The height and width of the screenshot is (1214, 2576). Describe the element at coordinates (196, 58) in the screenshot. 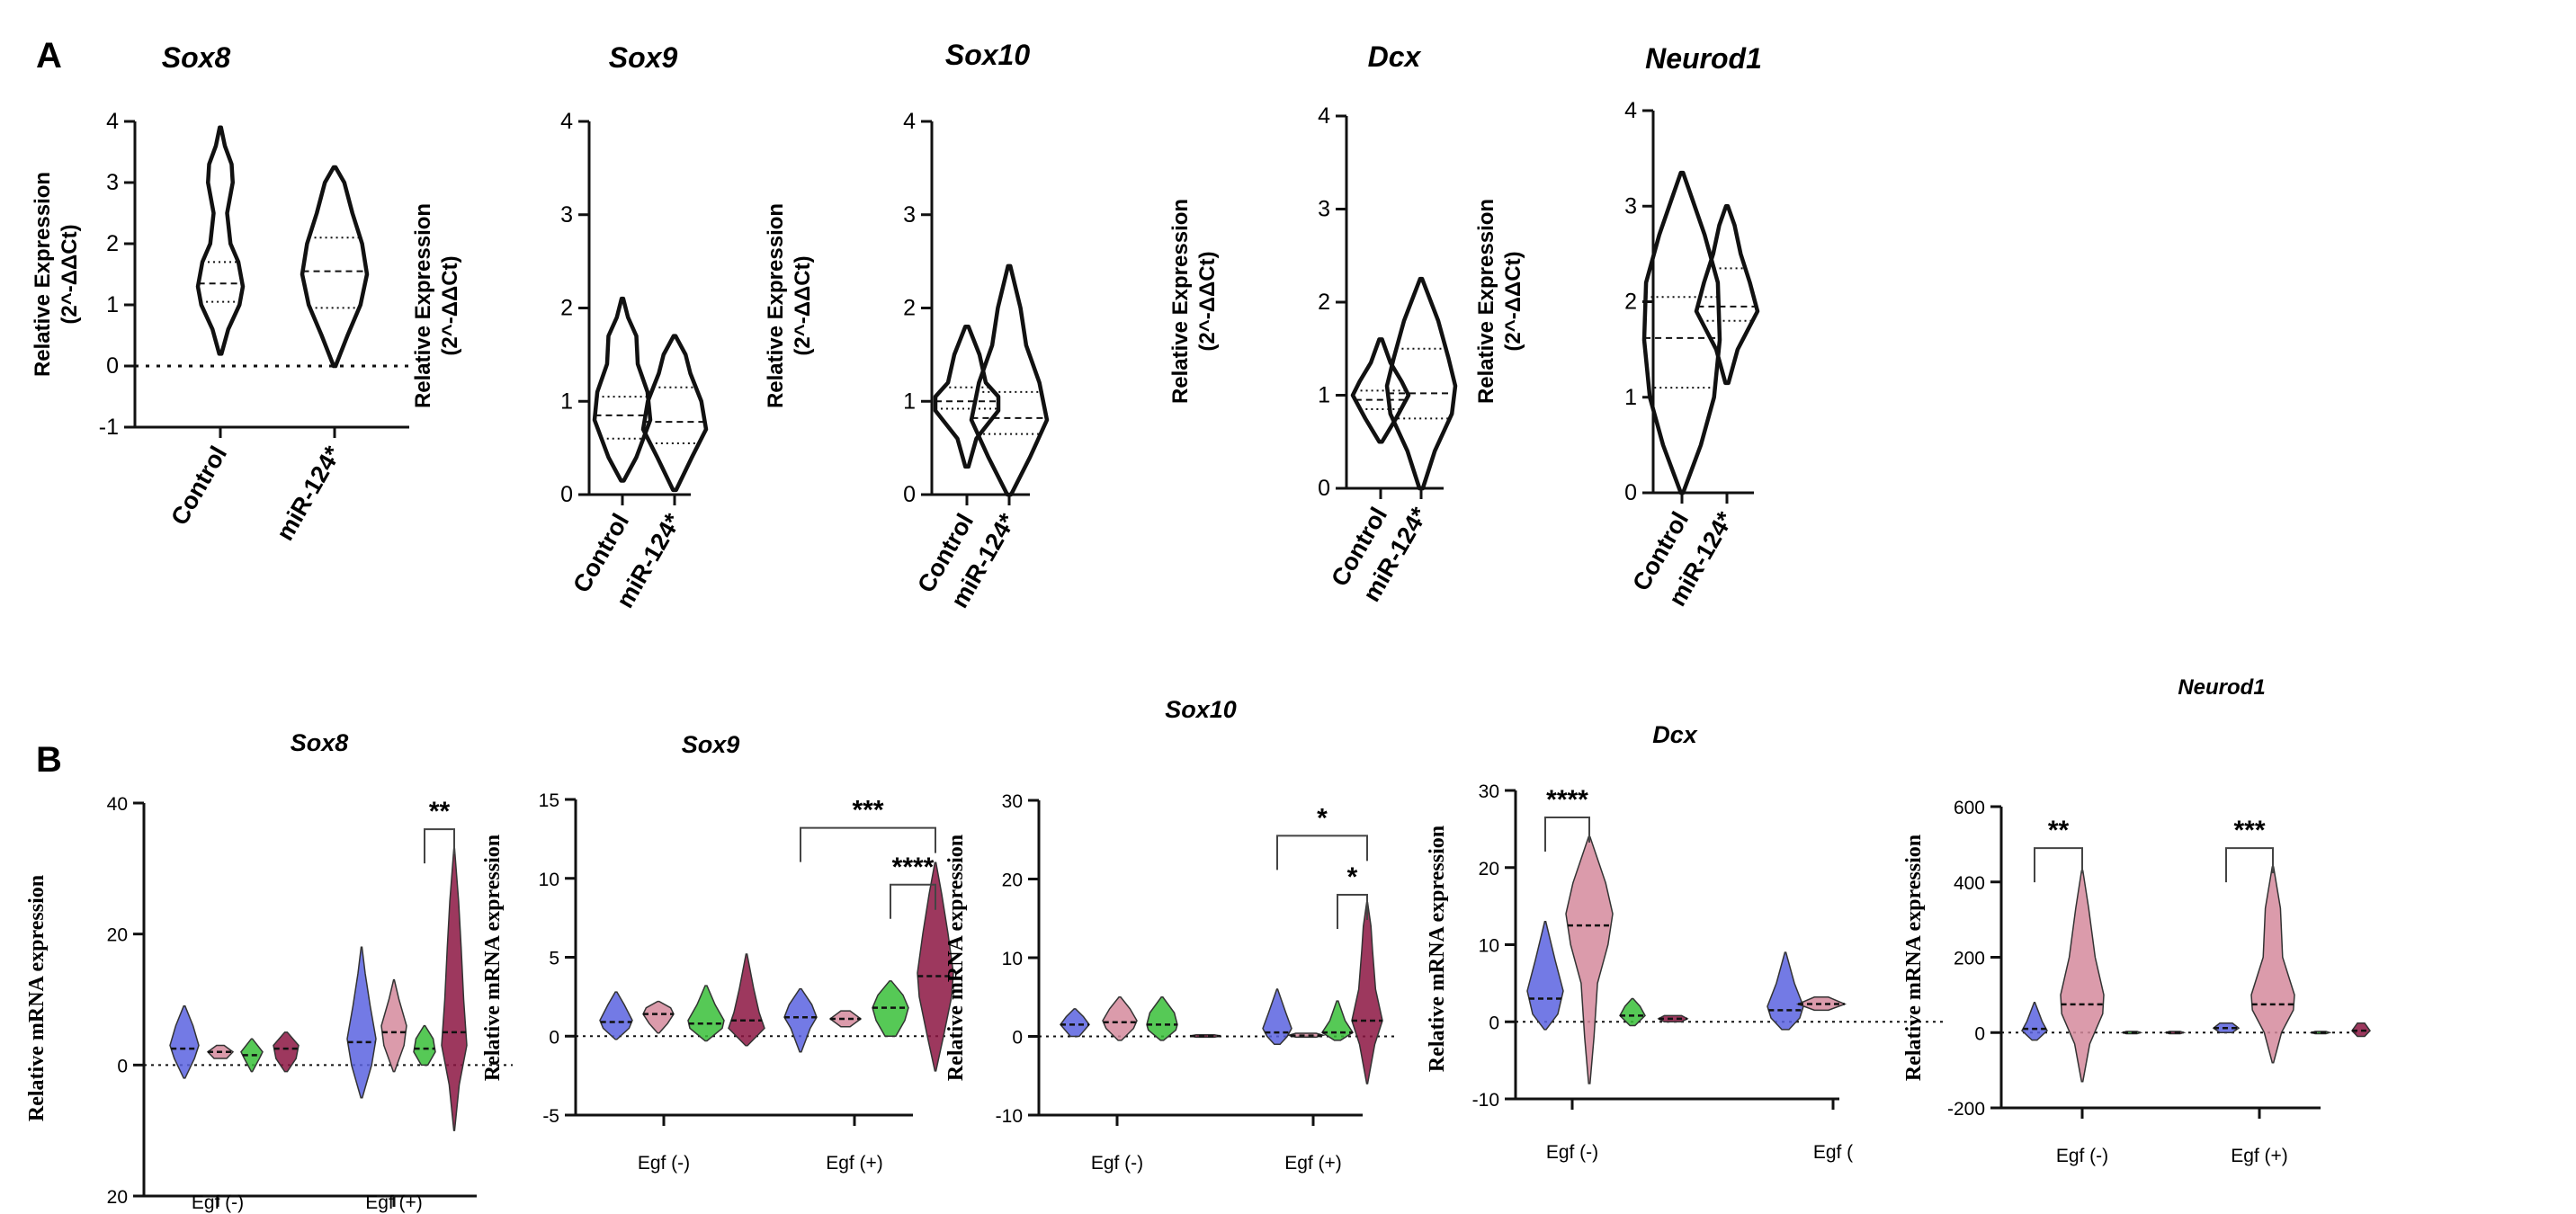

I see `chart-title: Sox8` at that location.